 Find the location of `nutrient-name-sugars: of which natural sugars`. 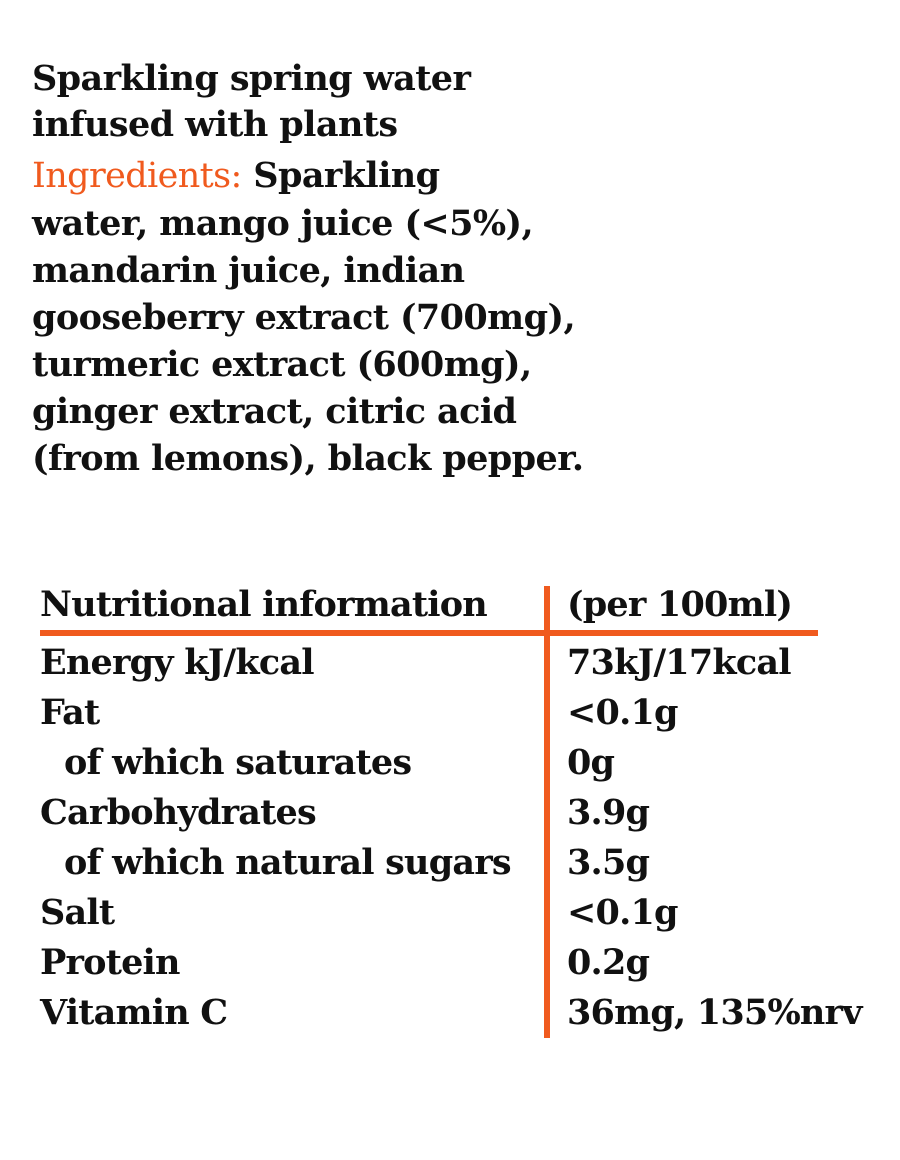

nutrient-name-sugars: of which natural sugars is located at coordinates (288, 862).